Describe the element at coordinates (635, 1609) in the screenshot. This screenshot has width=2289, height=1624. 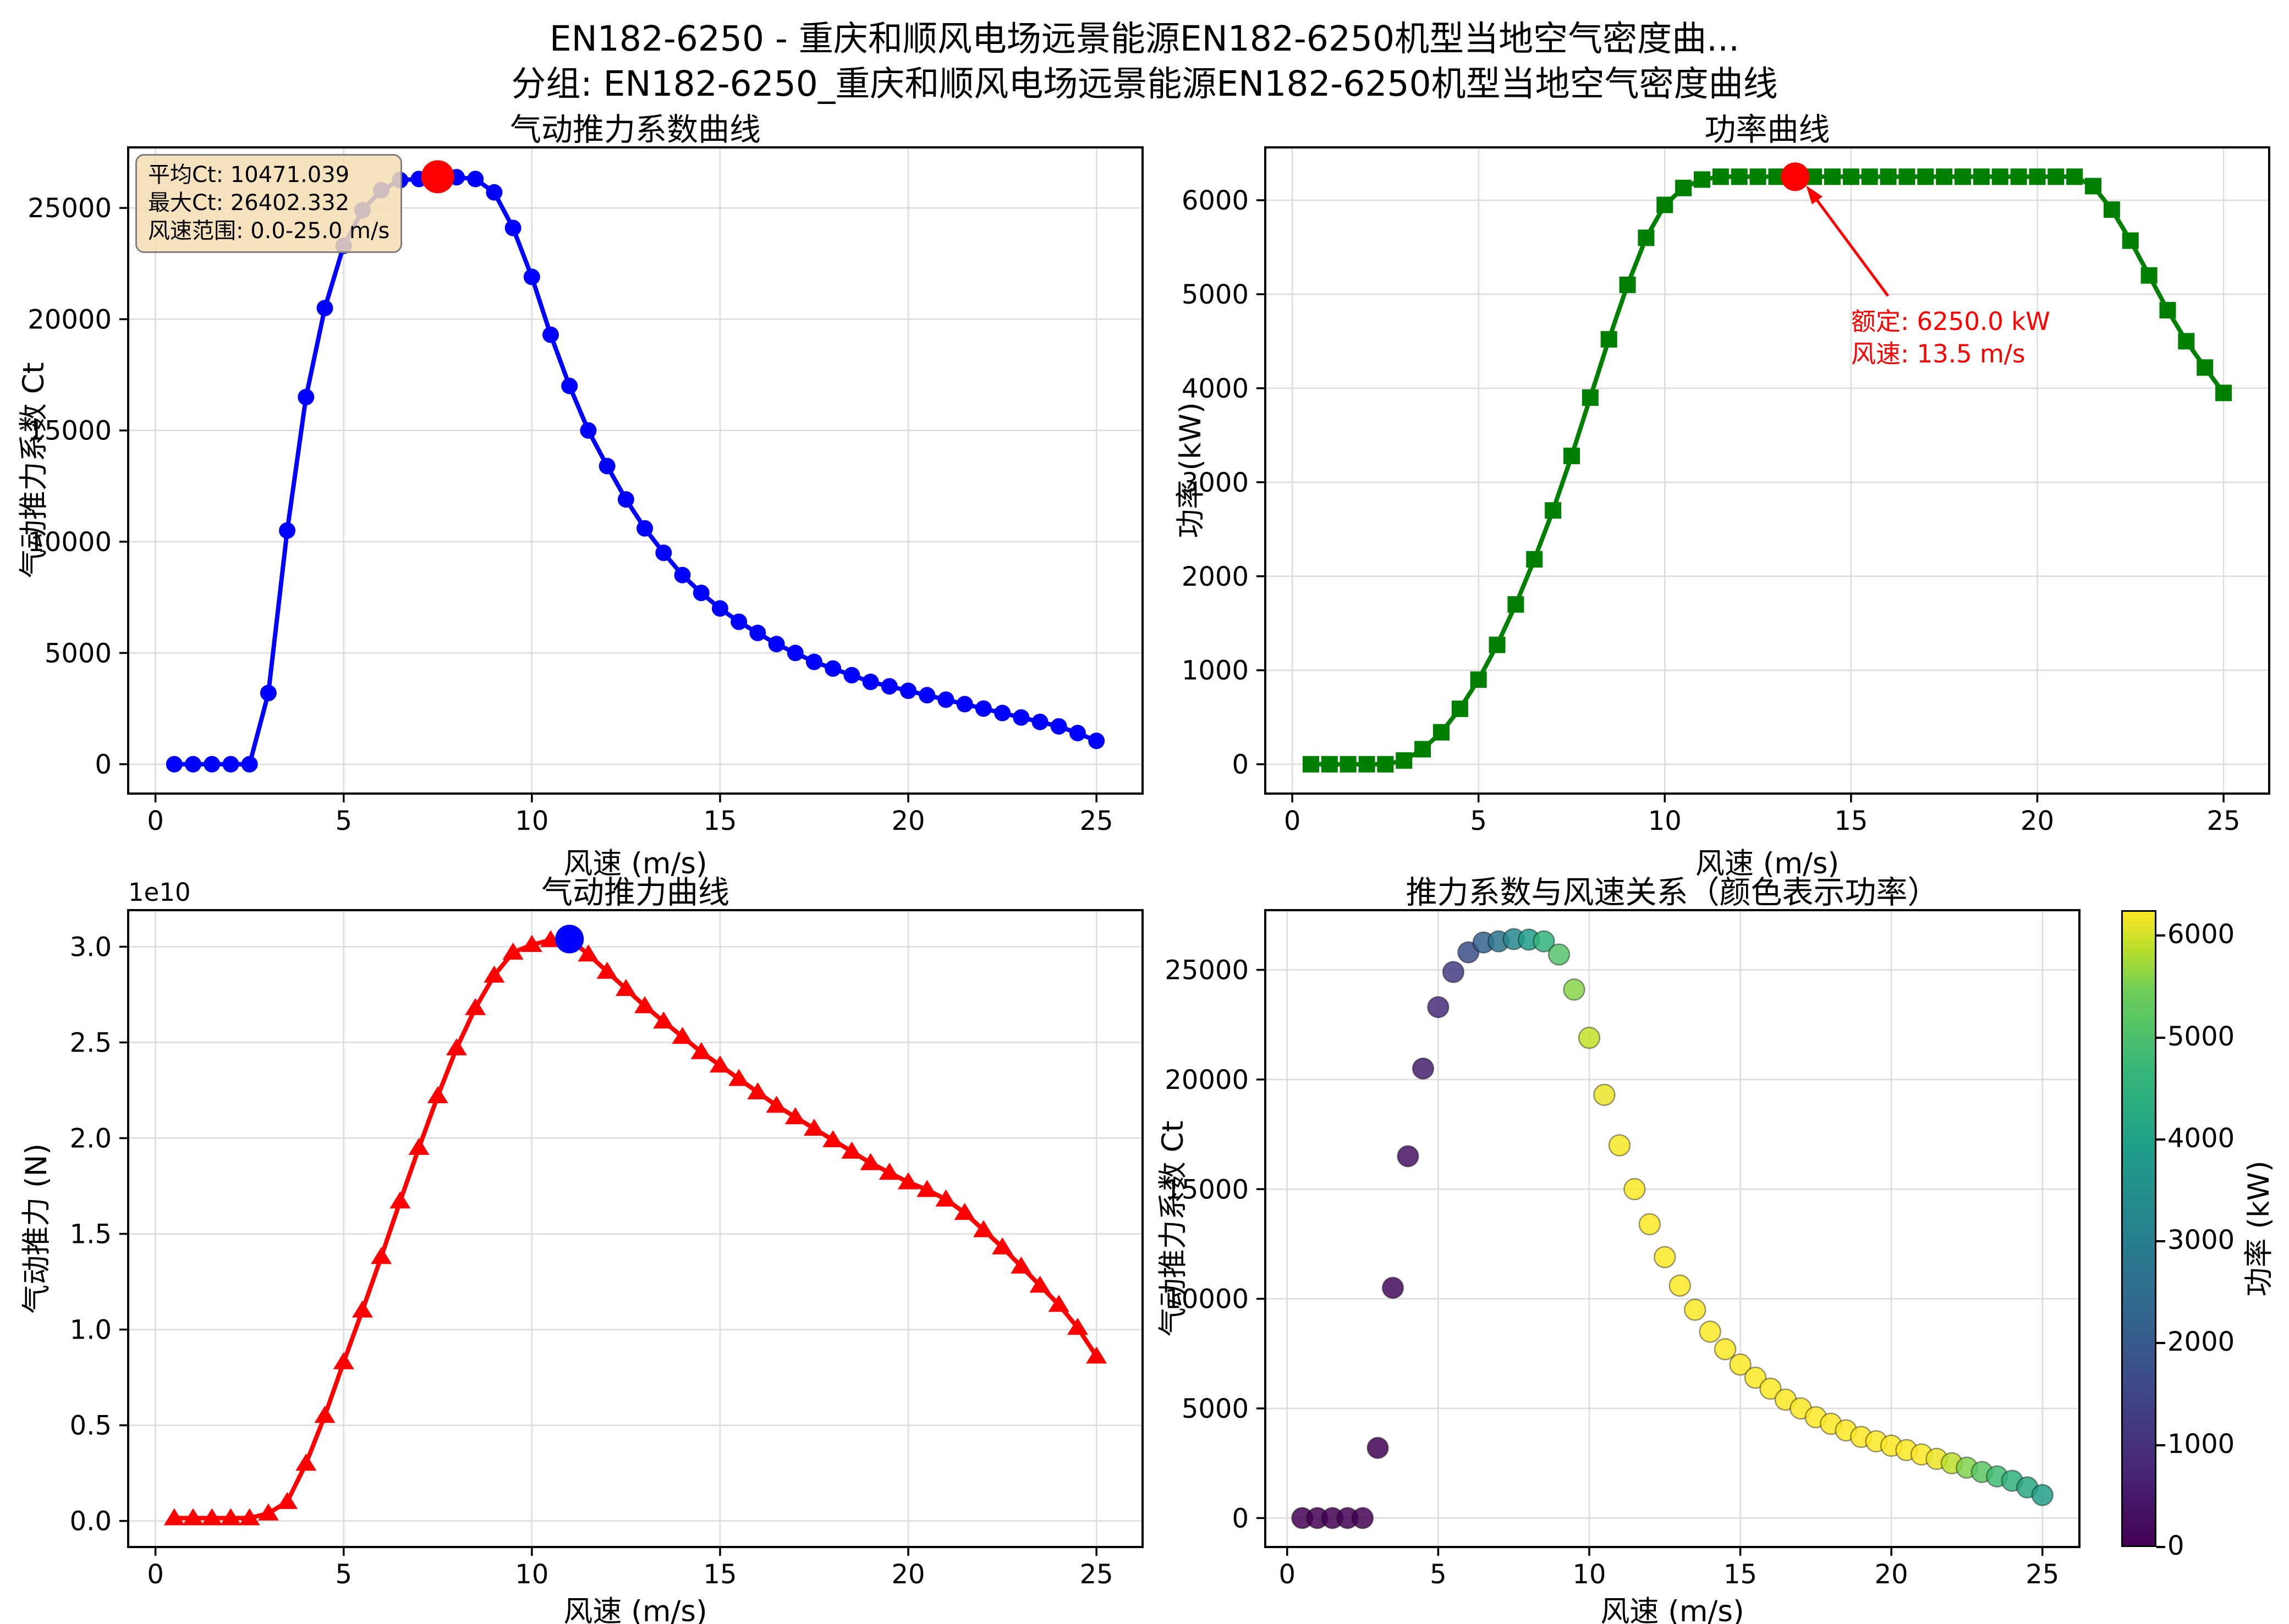
I see `x-axis-label-windspeed-2: 风速 (m/s)` at that location.